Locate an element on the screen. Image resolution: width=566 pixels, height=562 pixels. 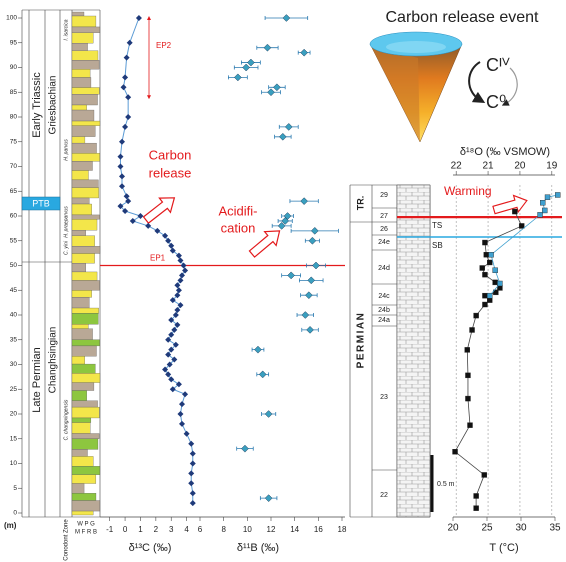
y-tick-label: 85 is located at coordinates (14, 92).